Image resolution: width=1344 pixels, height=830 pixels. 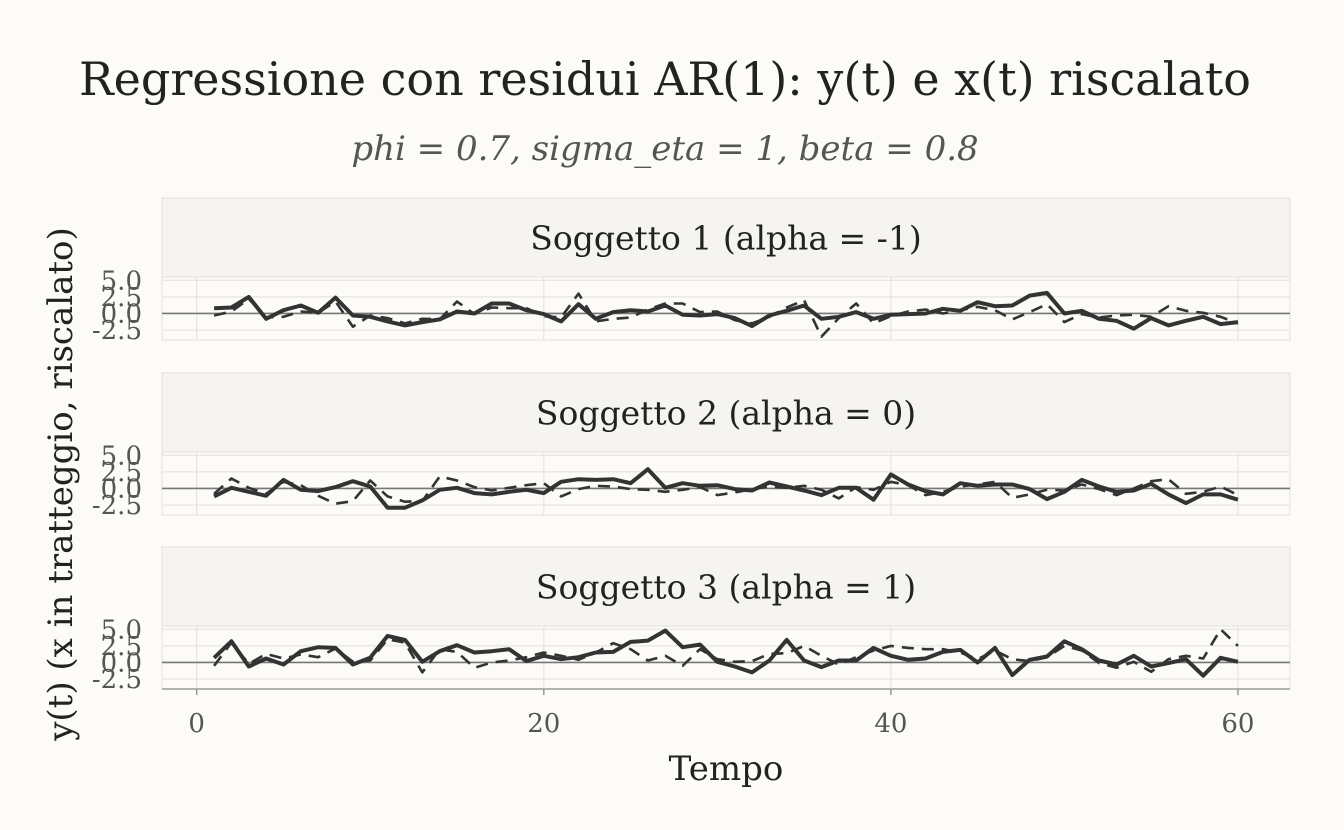 What do you see at coordinates (726, 769) in the screenshot?
I see `x-axis-title: Tempo` at bounding box center [726, 769].